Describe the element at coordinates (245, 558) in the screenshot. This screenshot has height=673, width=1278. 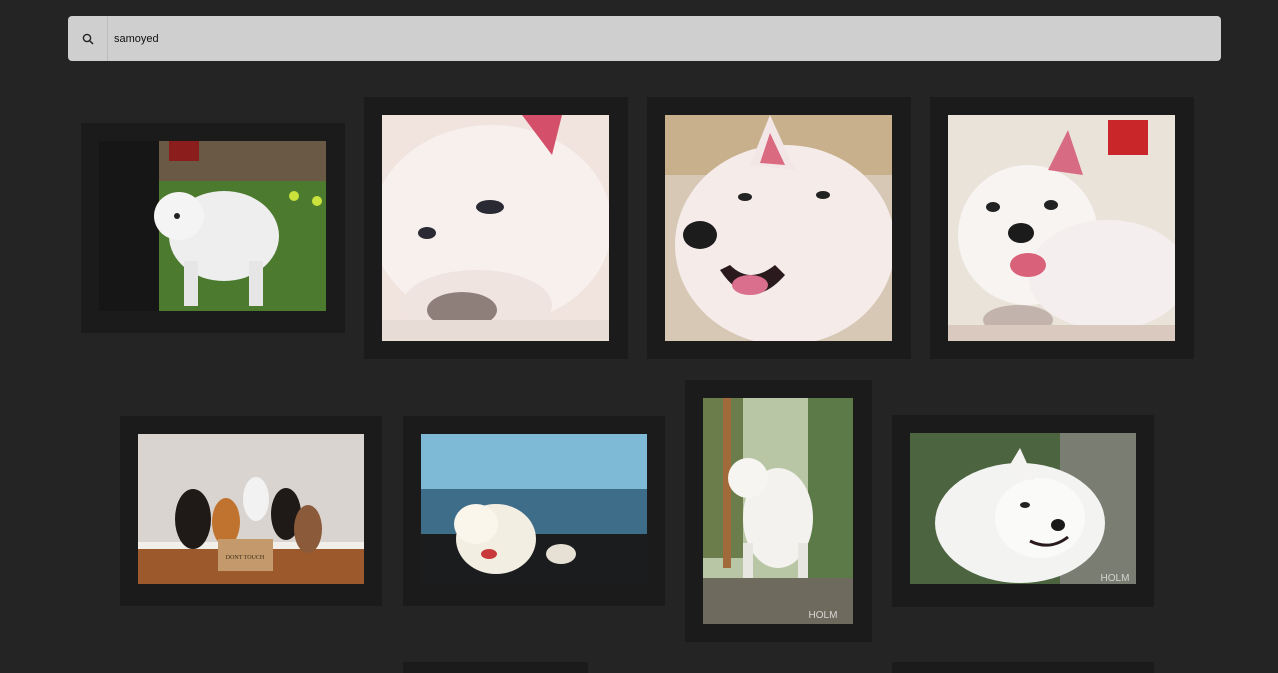
I see `box-text: DONT TOUCH` at that location.